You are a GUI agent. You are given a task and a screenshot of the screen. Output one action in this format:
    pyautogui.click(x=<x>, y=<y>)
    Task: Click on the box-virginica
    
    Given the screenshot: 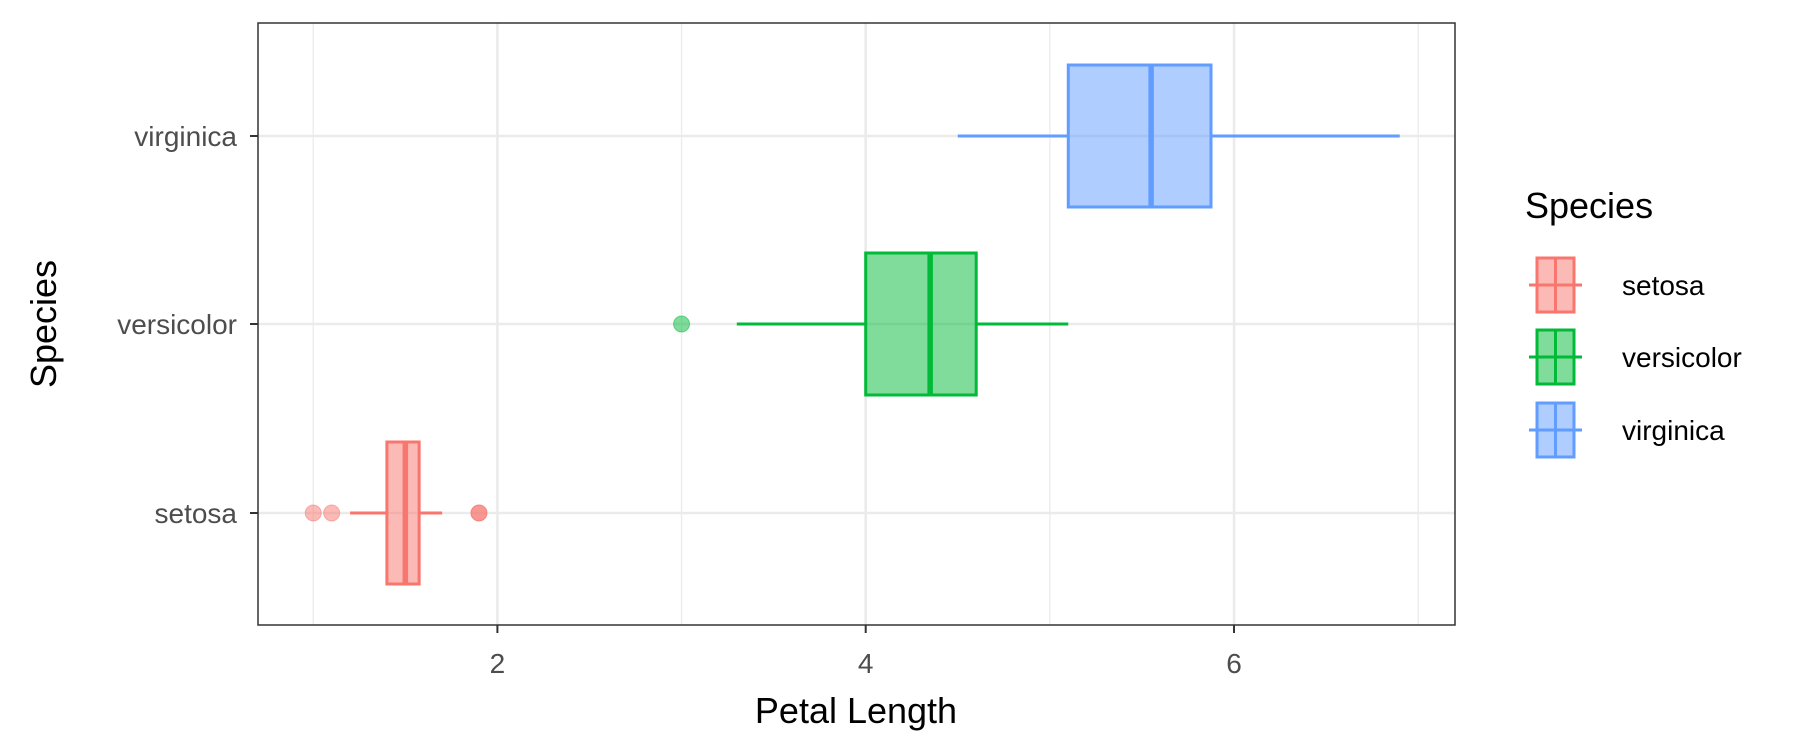 What is the action you would take?
    pyautogui.click(x=1178, y=136)
    